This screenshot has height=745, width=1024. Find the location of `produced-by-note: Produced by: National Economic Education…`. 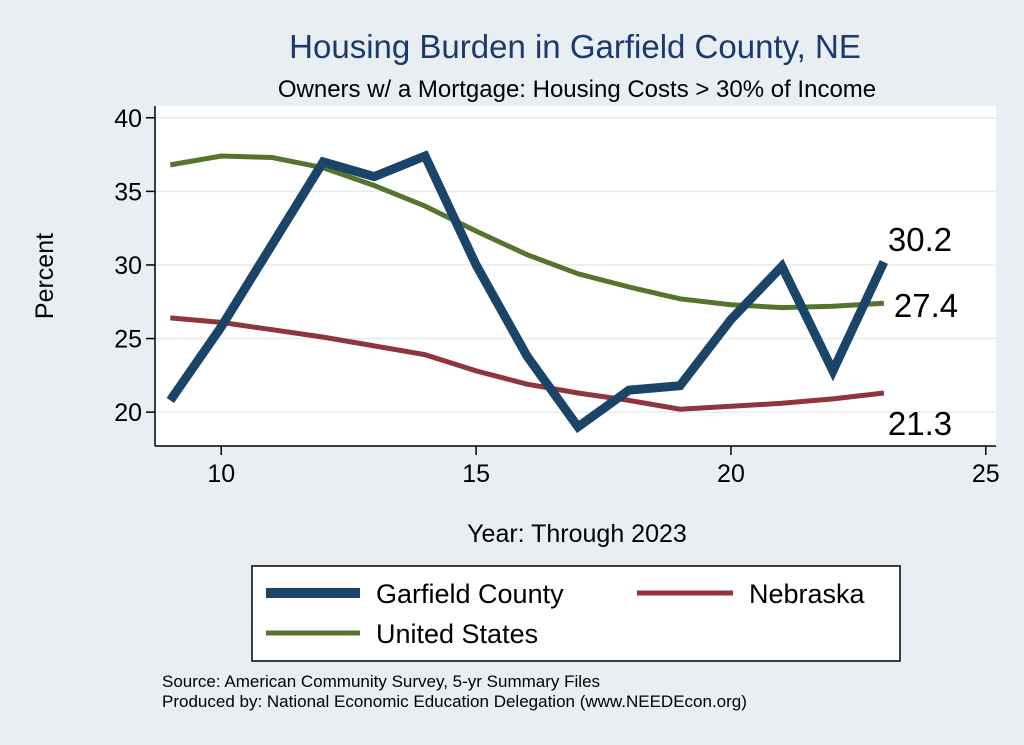

produced-by-note: Produced by: National Economic Education… is located at coordinates (454, 701).